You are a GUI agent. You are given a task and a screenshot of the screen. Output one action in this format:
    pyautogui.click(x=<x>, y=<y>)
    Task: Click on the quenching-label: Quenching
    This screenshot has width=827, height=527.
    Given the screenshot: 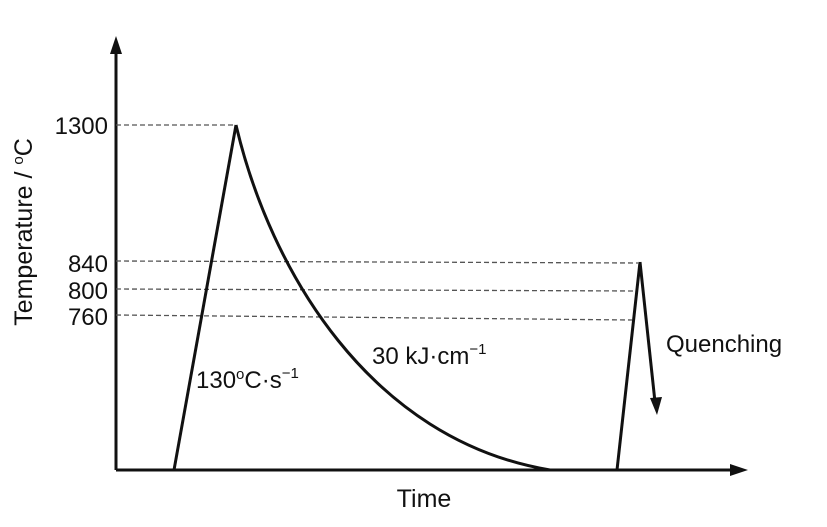 What is the action you would take?
    pyautogui.click(x=724, y=344)
    